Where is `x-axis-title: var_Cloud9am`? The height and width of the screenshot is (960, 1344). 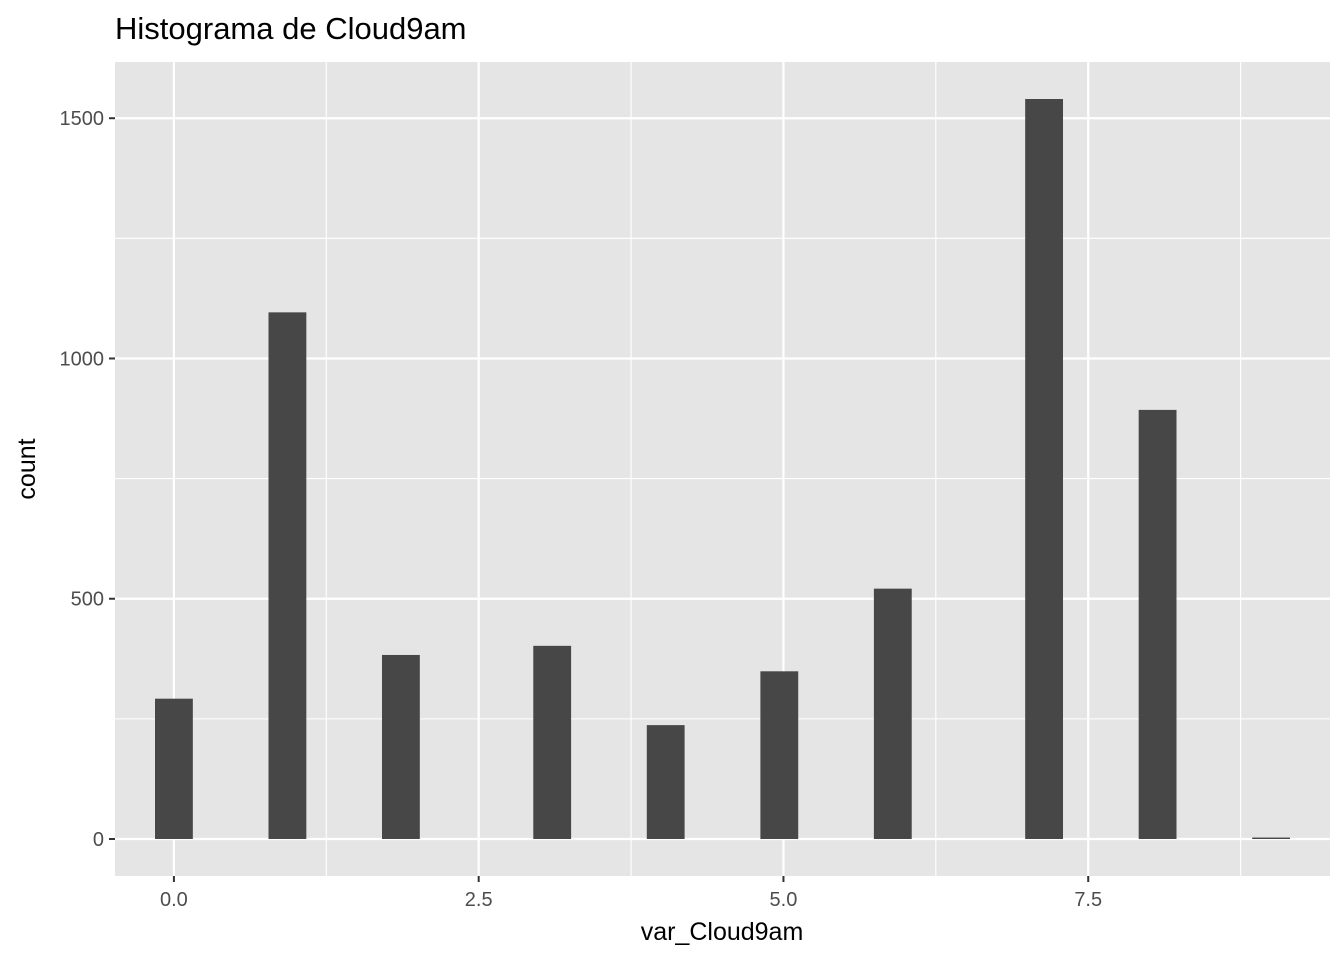
x-axis-title: var_Cloud9am is located at coordinates (722, 932).